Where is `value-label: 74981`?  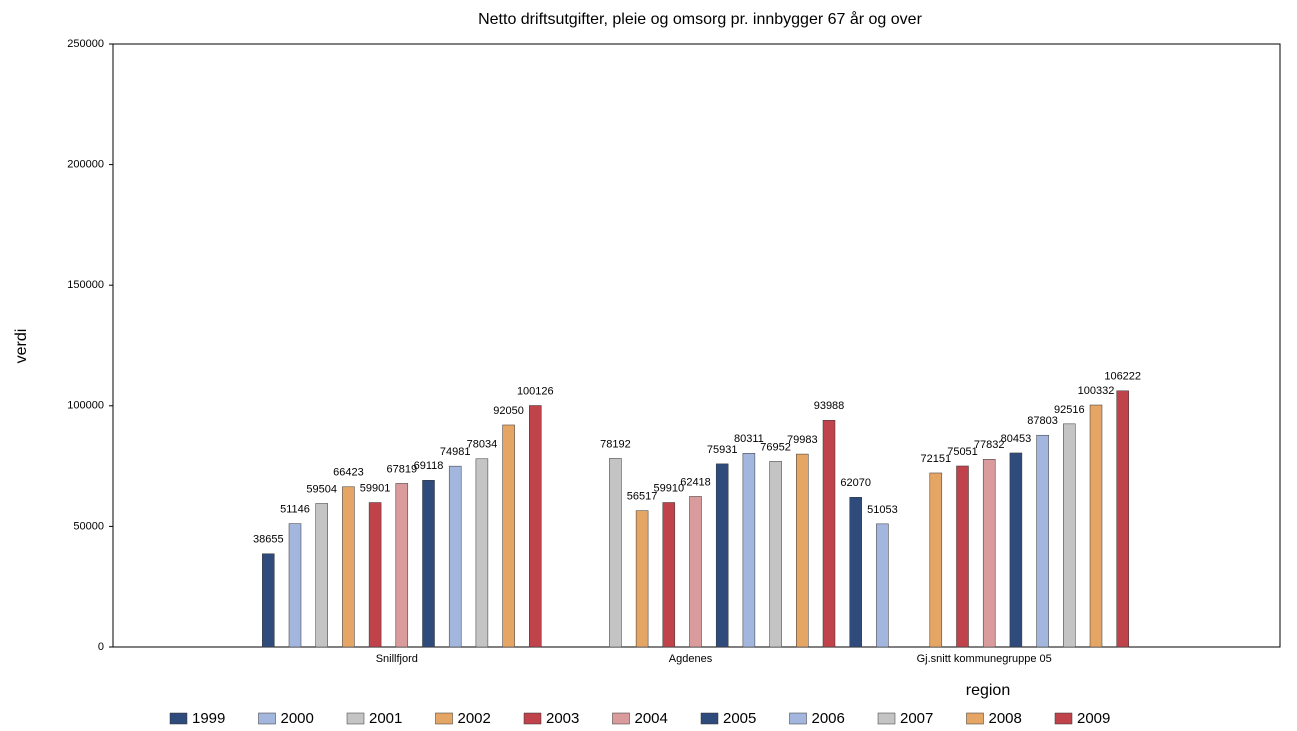
value-label: 74981 is located at coordinates (455, 452).